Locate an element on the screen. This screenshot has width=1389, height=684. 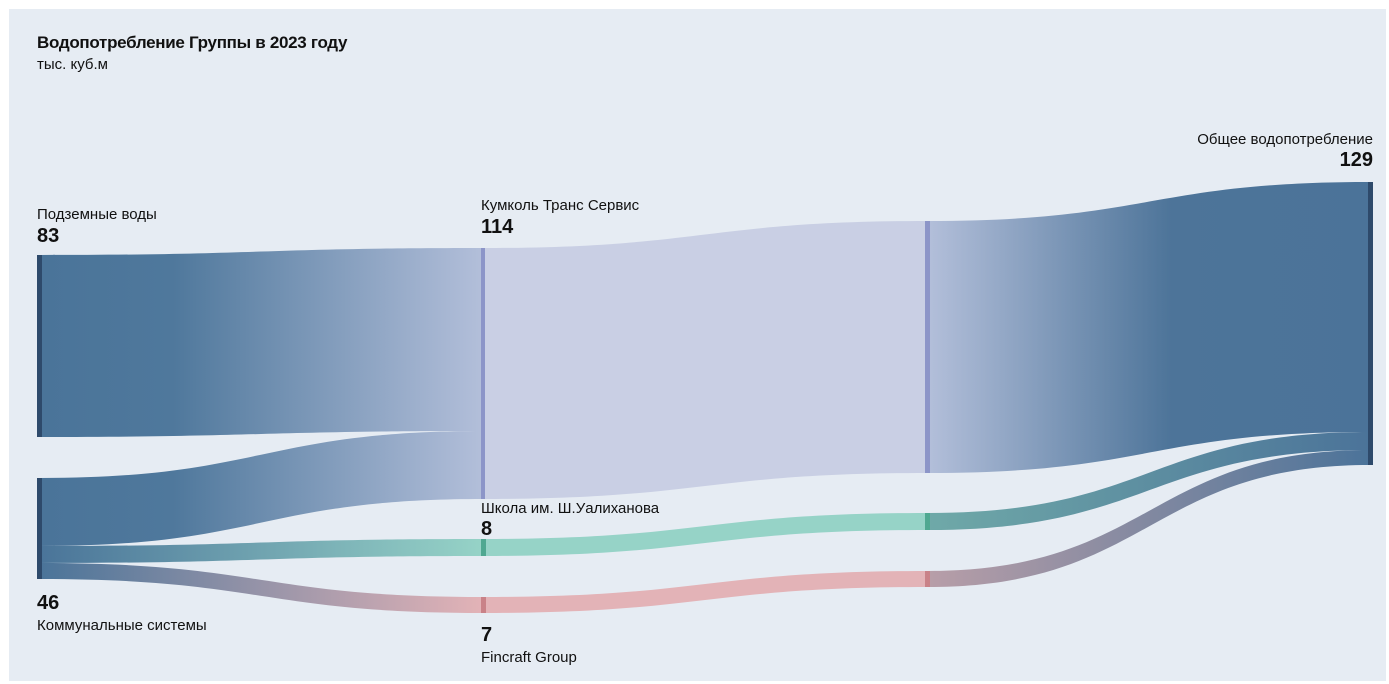
link-kumkol-middle is located at coordinates (705, 360).